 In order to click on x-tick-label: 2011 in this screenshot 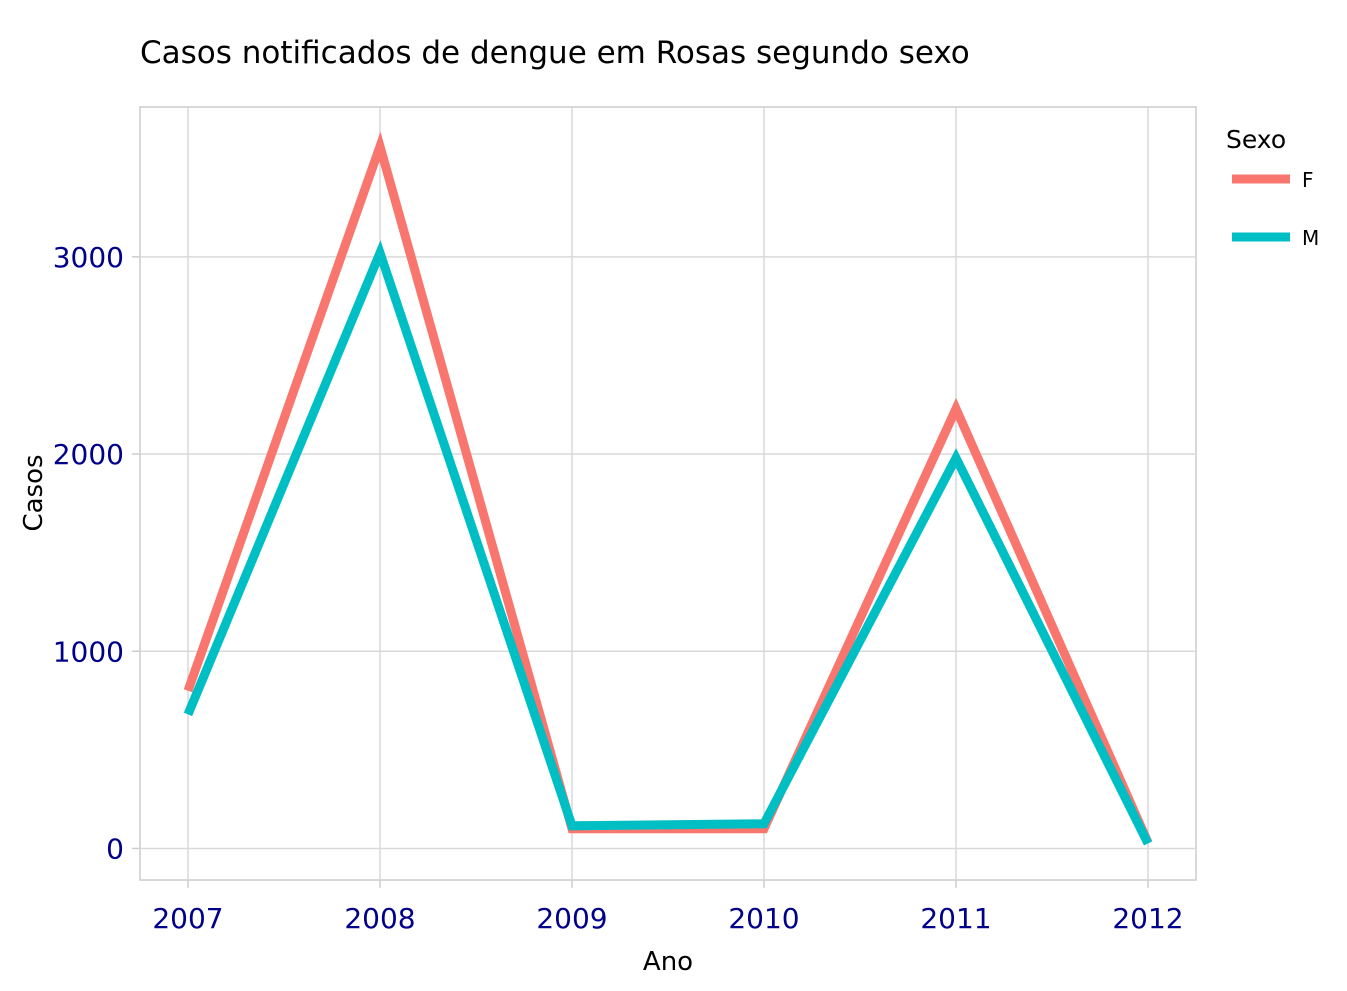, I will do `click(955, 918)`.